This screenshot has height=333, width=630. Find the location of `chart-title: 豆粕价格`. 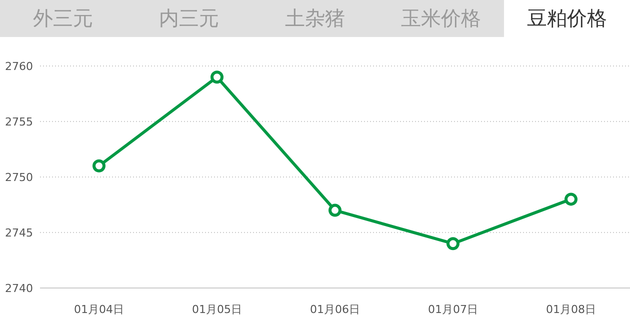

chart-title: 豆粕价格 is located at coordinates (567, 18).